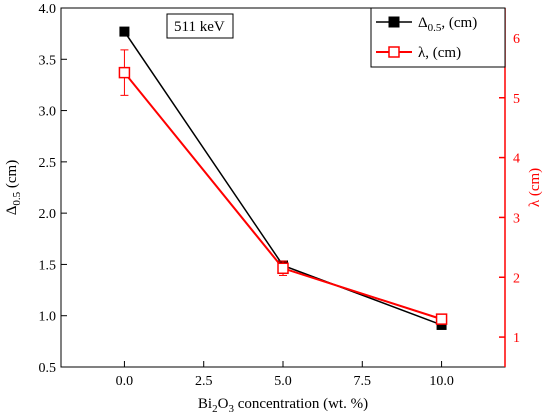 Image resolution: width=550 pixels, height=417 pixels. I want to click on left-y-title-symbol: Δ, so click(12, 210).